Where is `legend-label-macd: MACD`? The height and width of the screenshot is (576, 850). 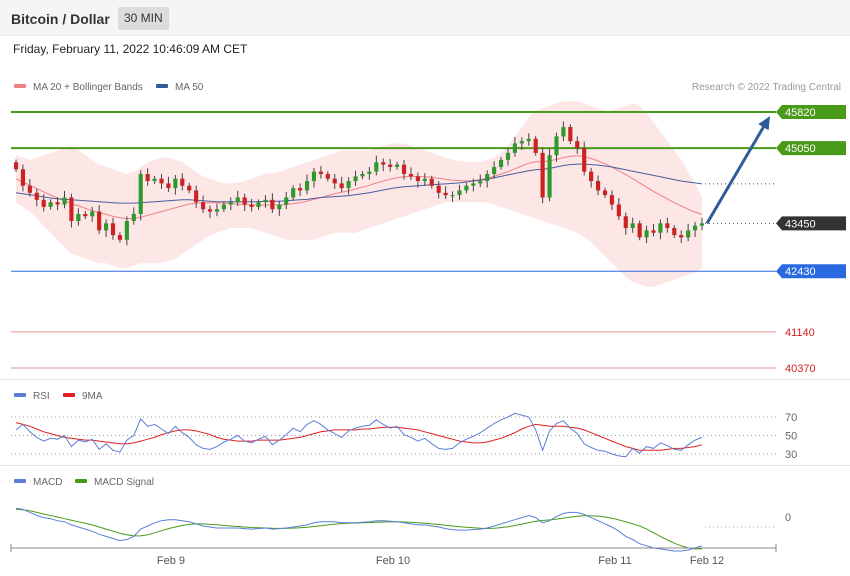 legend-label-macd: MACD is located at coordinates (47, 482).